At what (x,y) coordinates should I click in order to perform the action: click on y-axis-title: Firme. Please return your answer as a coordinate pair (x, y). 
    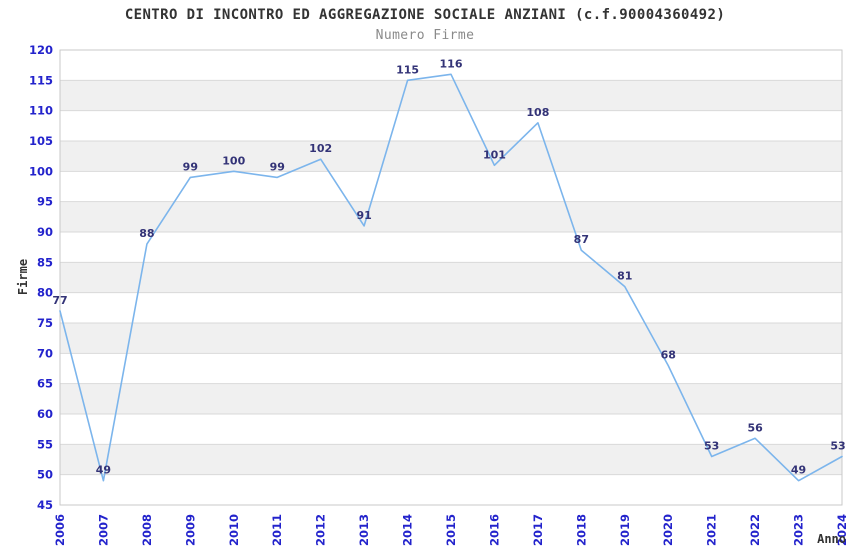
    Looking at the image, I should click on (23, 277).